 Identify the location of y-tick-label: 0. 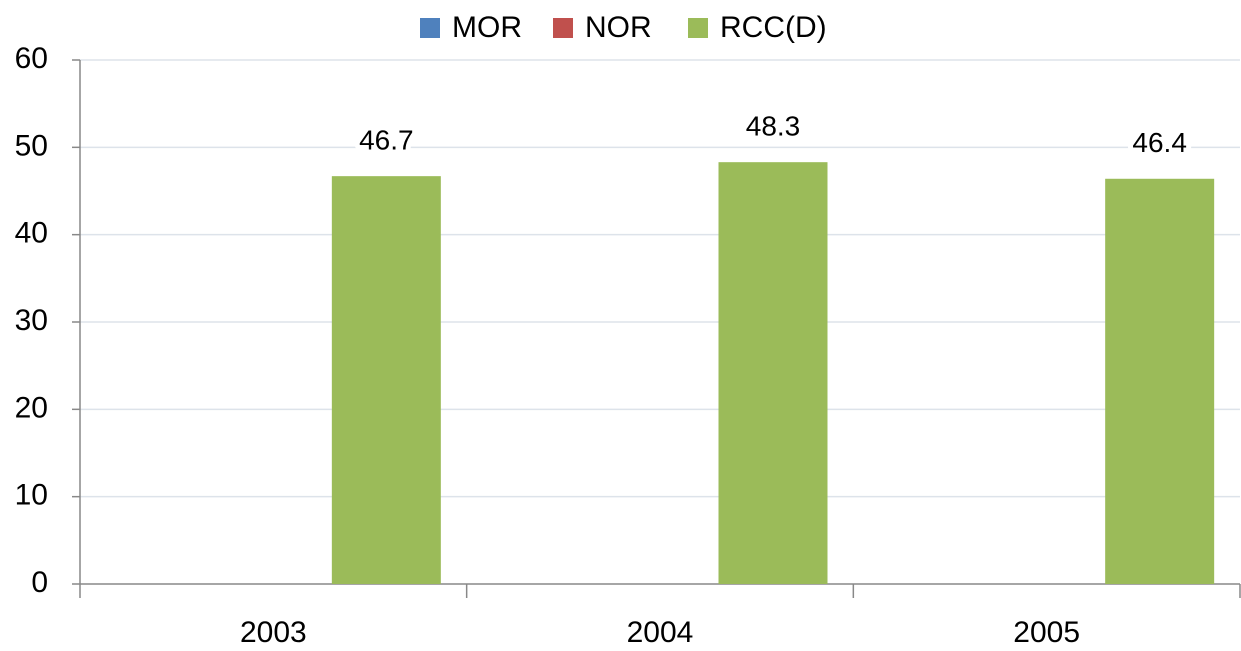
(39, 582).